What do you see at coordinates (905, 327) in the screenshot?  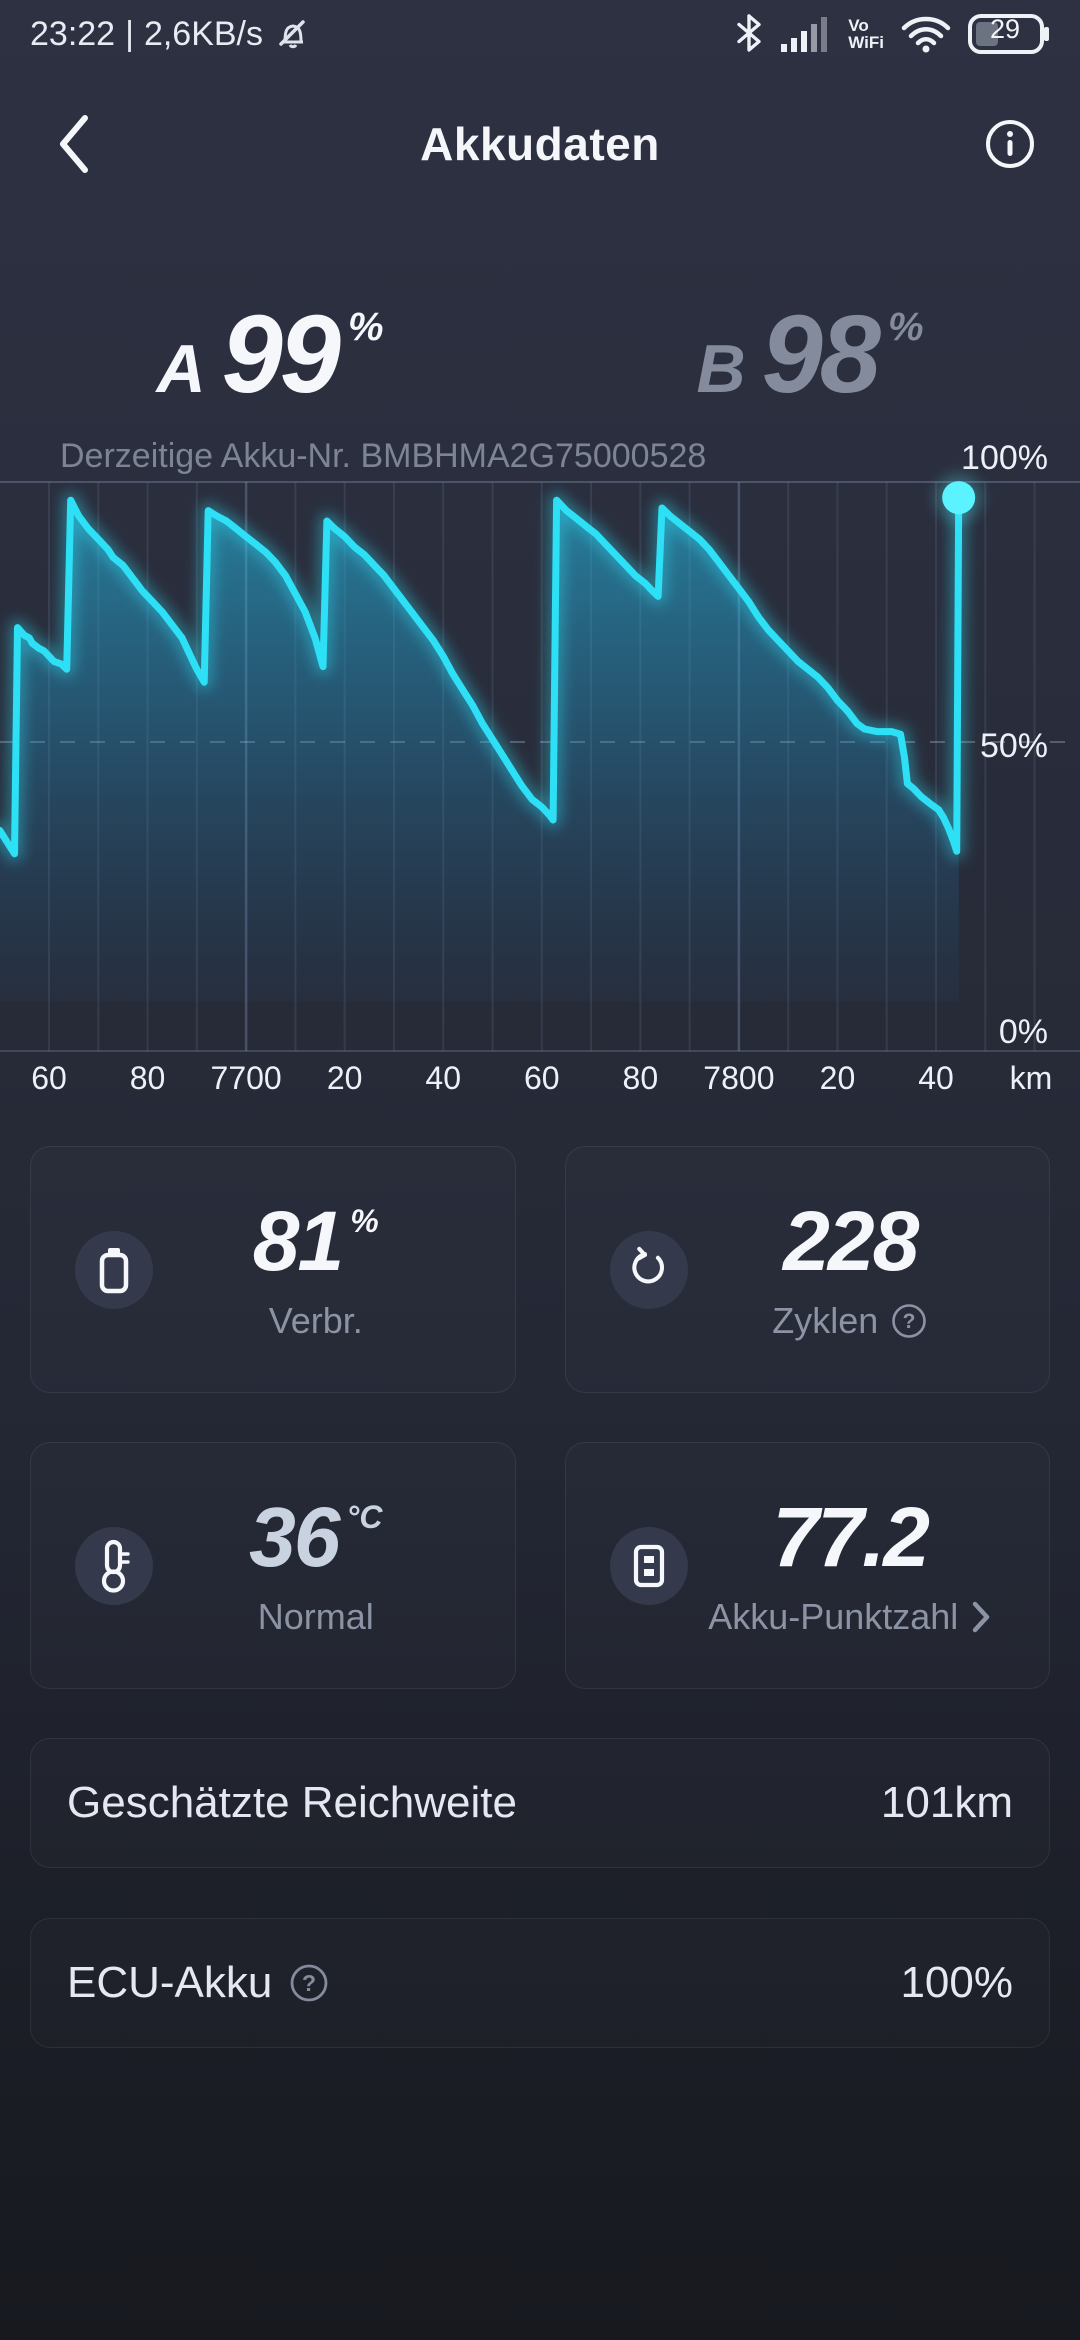 I see `battery-b-unit: %` at bounding box center [905, 327].